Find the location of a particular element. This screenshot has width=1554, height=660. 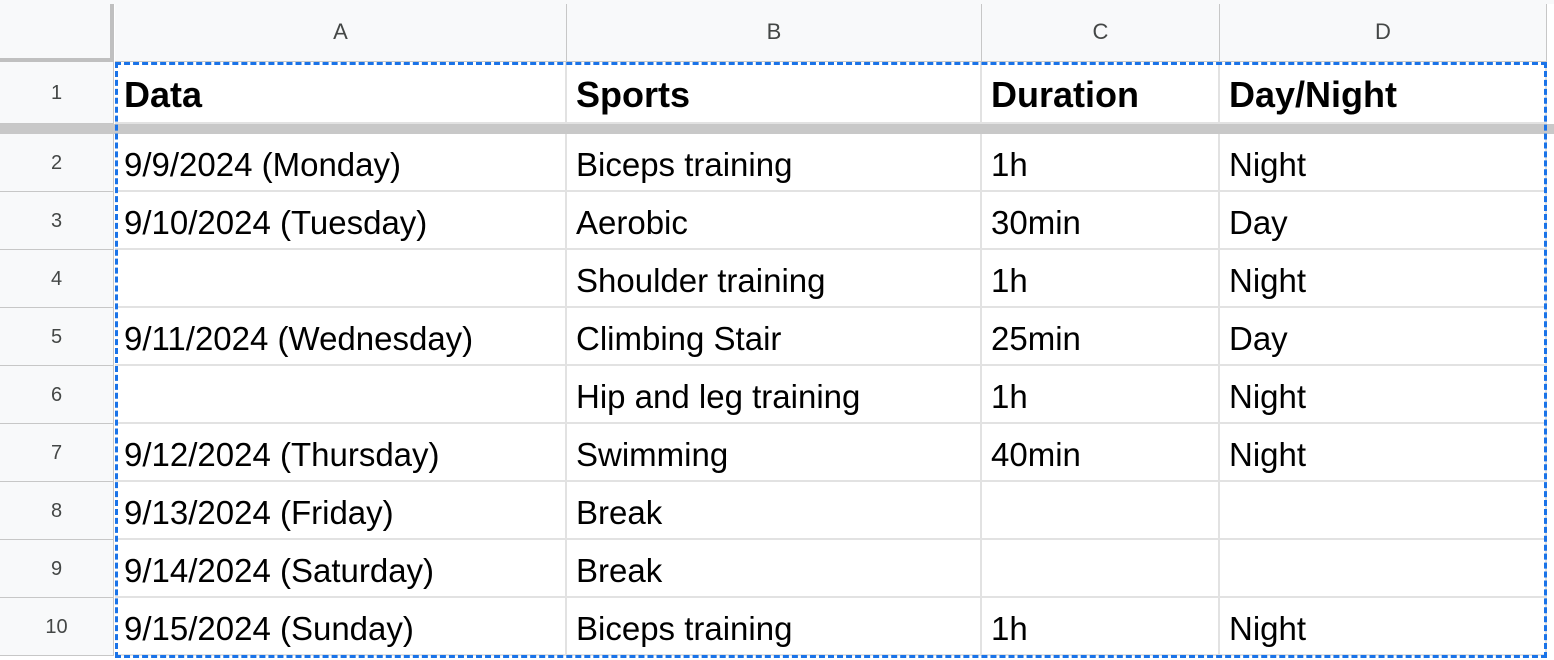

cell-a8: 9/13/2024 (Friday) is located at coordinates (341, 511).